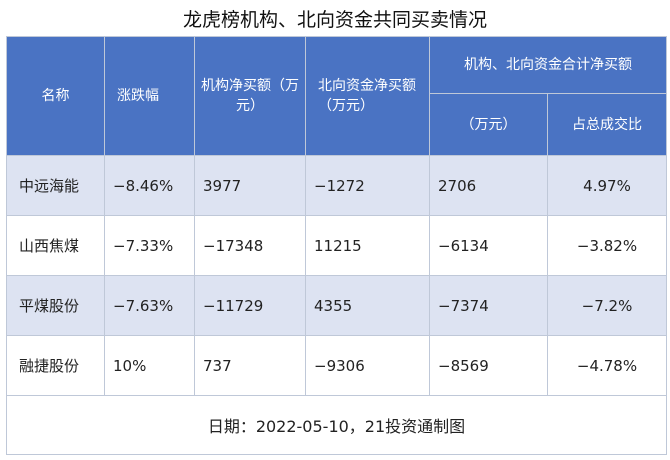  I want to click on cell-change: 10%, so click(149, 365).